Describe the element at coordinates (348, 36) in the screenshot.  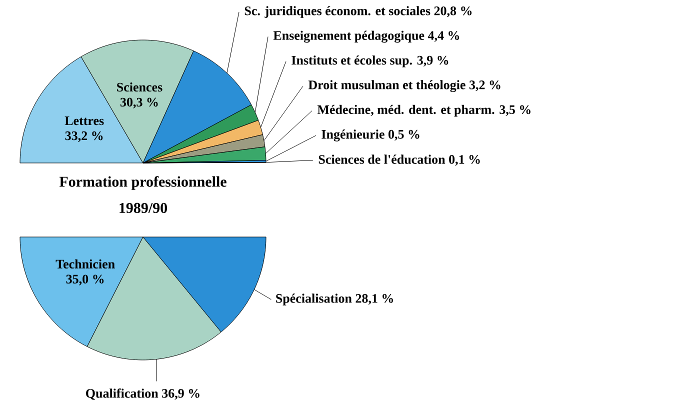
I see `slice-label: Enseignement pédagogique` at that location.